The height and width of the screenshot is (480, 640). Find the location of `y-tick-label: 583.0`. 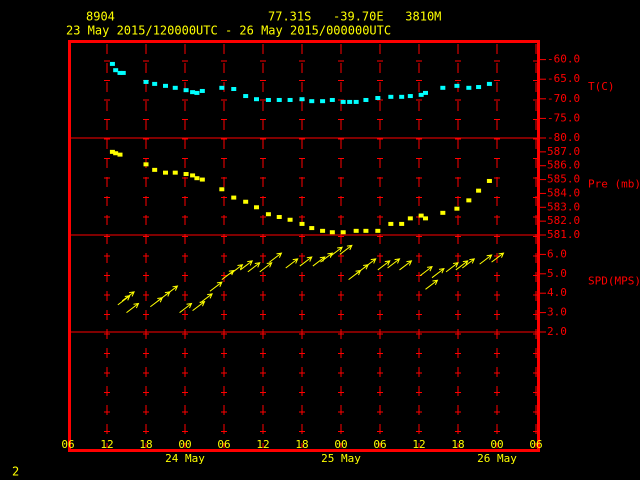

y-tick-label: 583.0 is located at coordinates (563, 206).